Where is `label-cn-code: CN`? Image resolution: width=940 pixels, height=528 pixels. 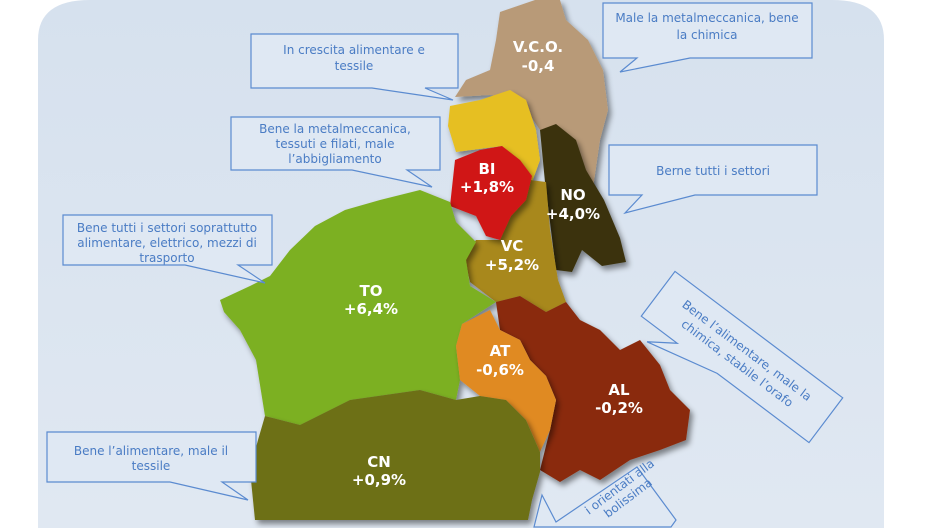
label-cn-code: CN is located at coordinates (379, 462).